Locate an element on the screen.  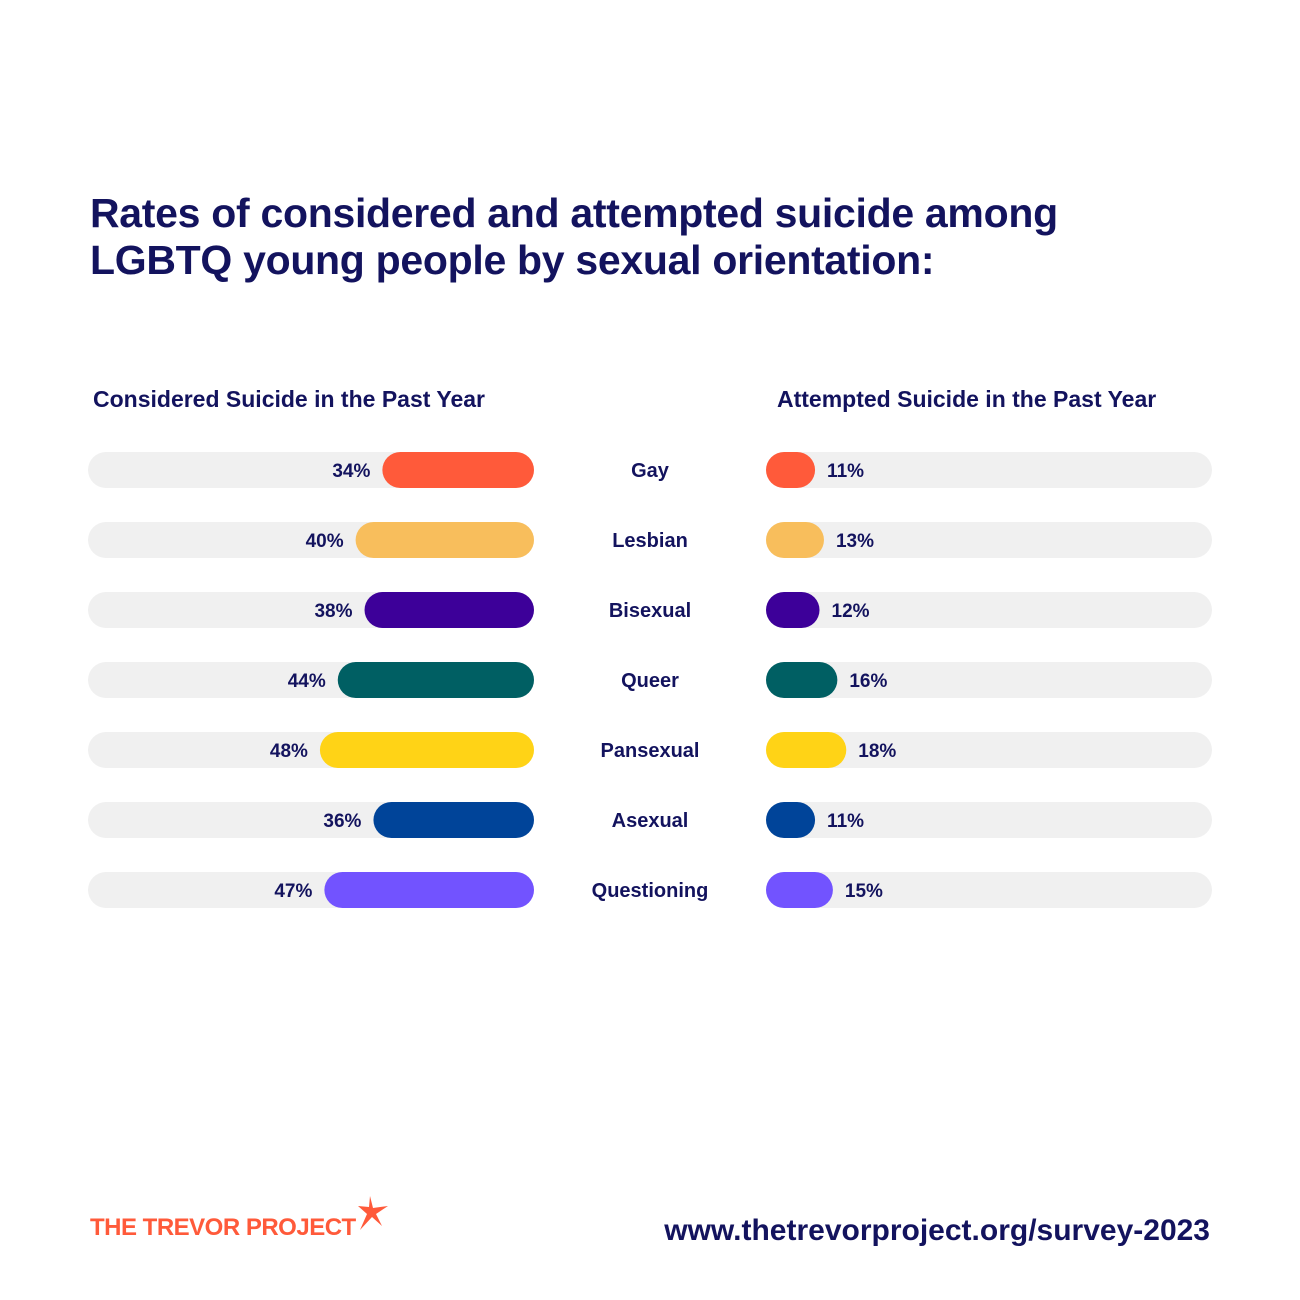
survey-url-link: www.thetrevorproject.org/survey-2023 is located at coordinates (937, 1230).